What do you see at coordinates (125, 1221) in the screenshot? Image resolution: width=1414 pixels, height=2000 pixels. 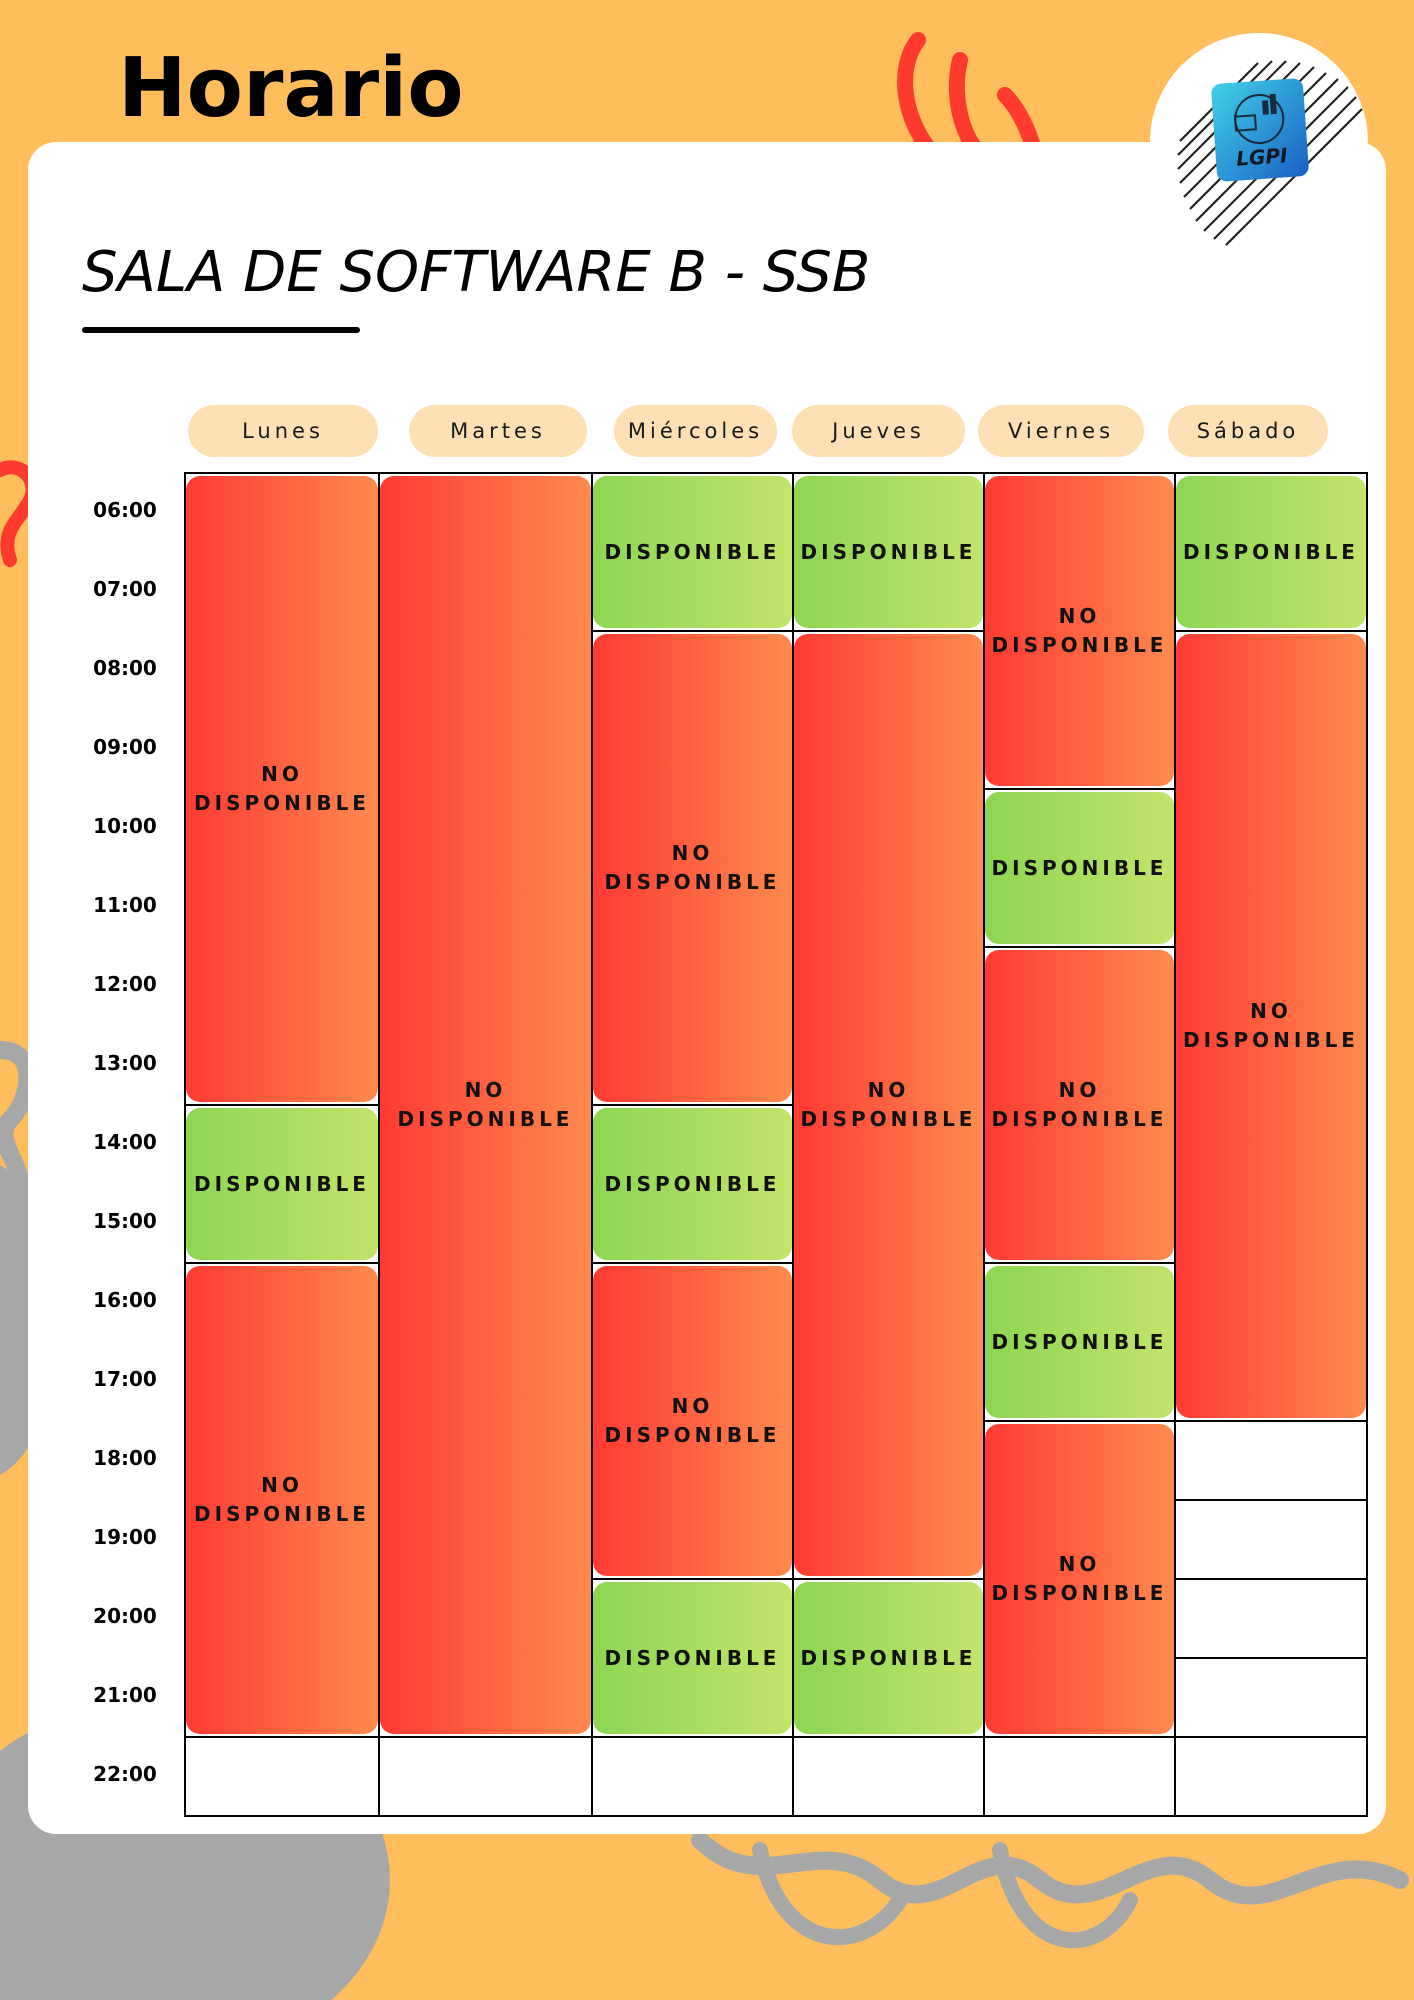 I see `time-label: 15:00` at bounding box center [125, 1221].